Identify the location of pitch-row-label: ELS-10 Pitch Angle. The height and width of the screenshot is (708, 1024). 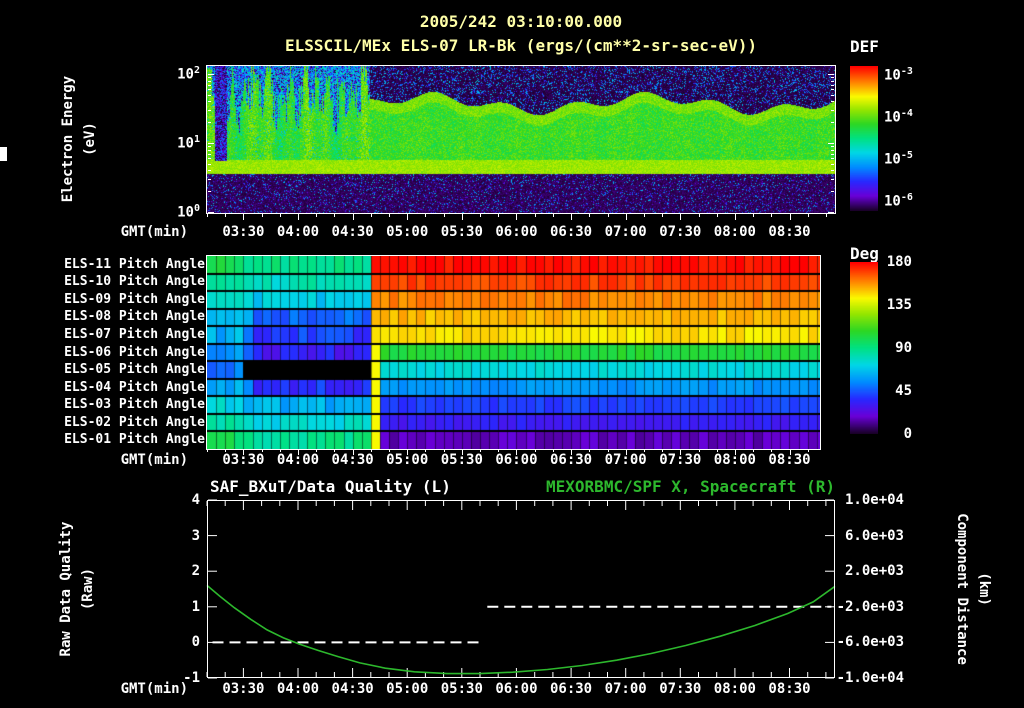
(134, 282).